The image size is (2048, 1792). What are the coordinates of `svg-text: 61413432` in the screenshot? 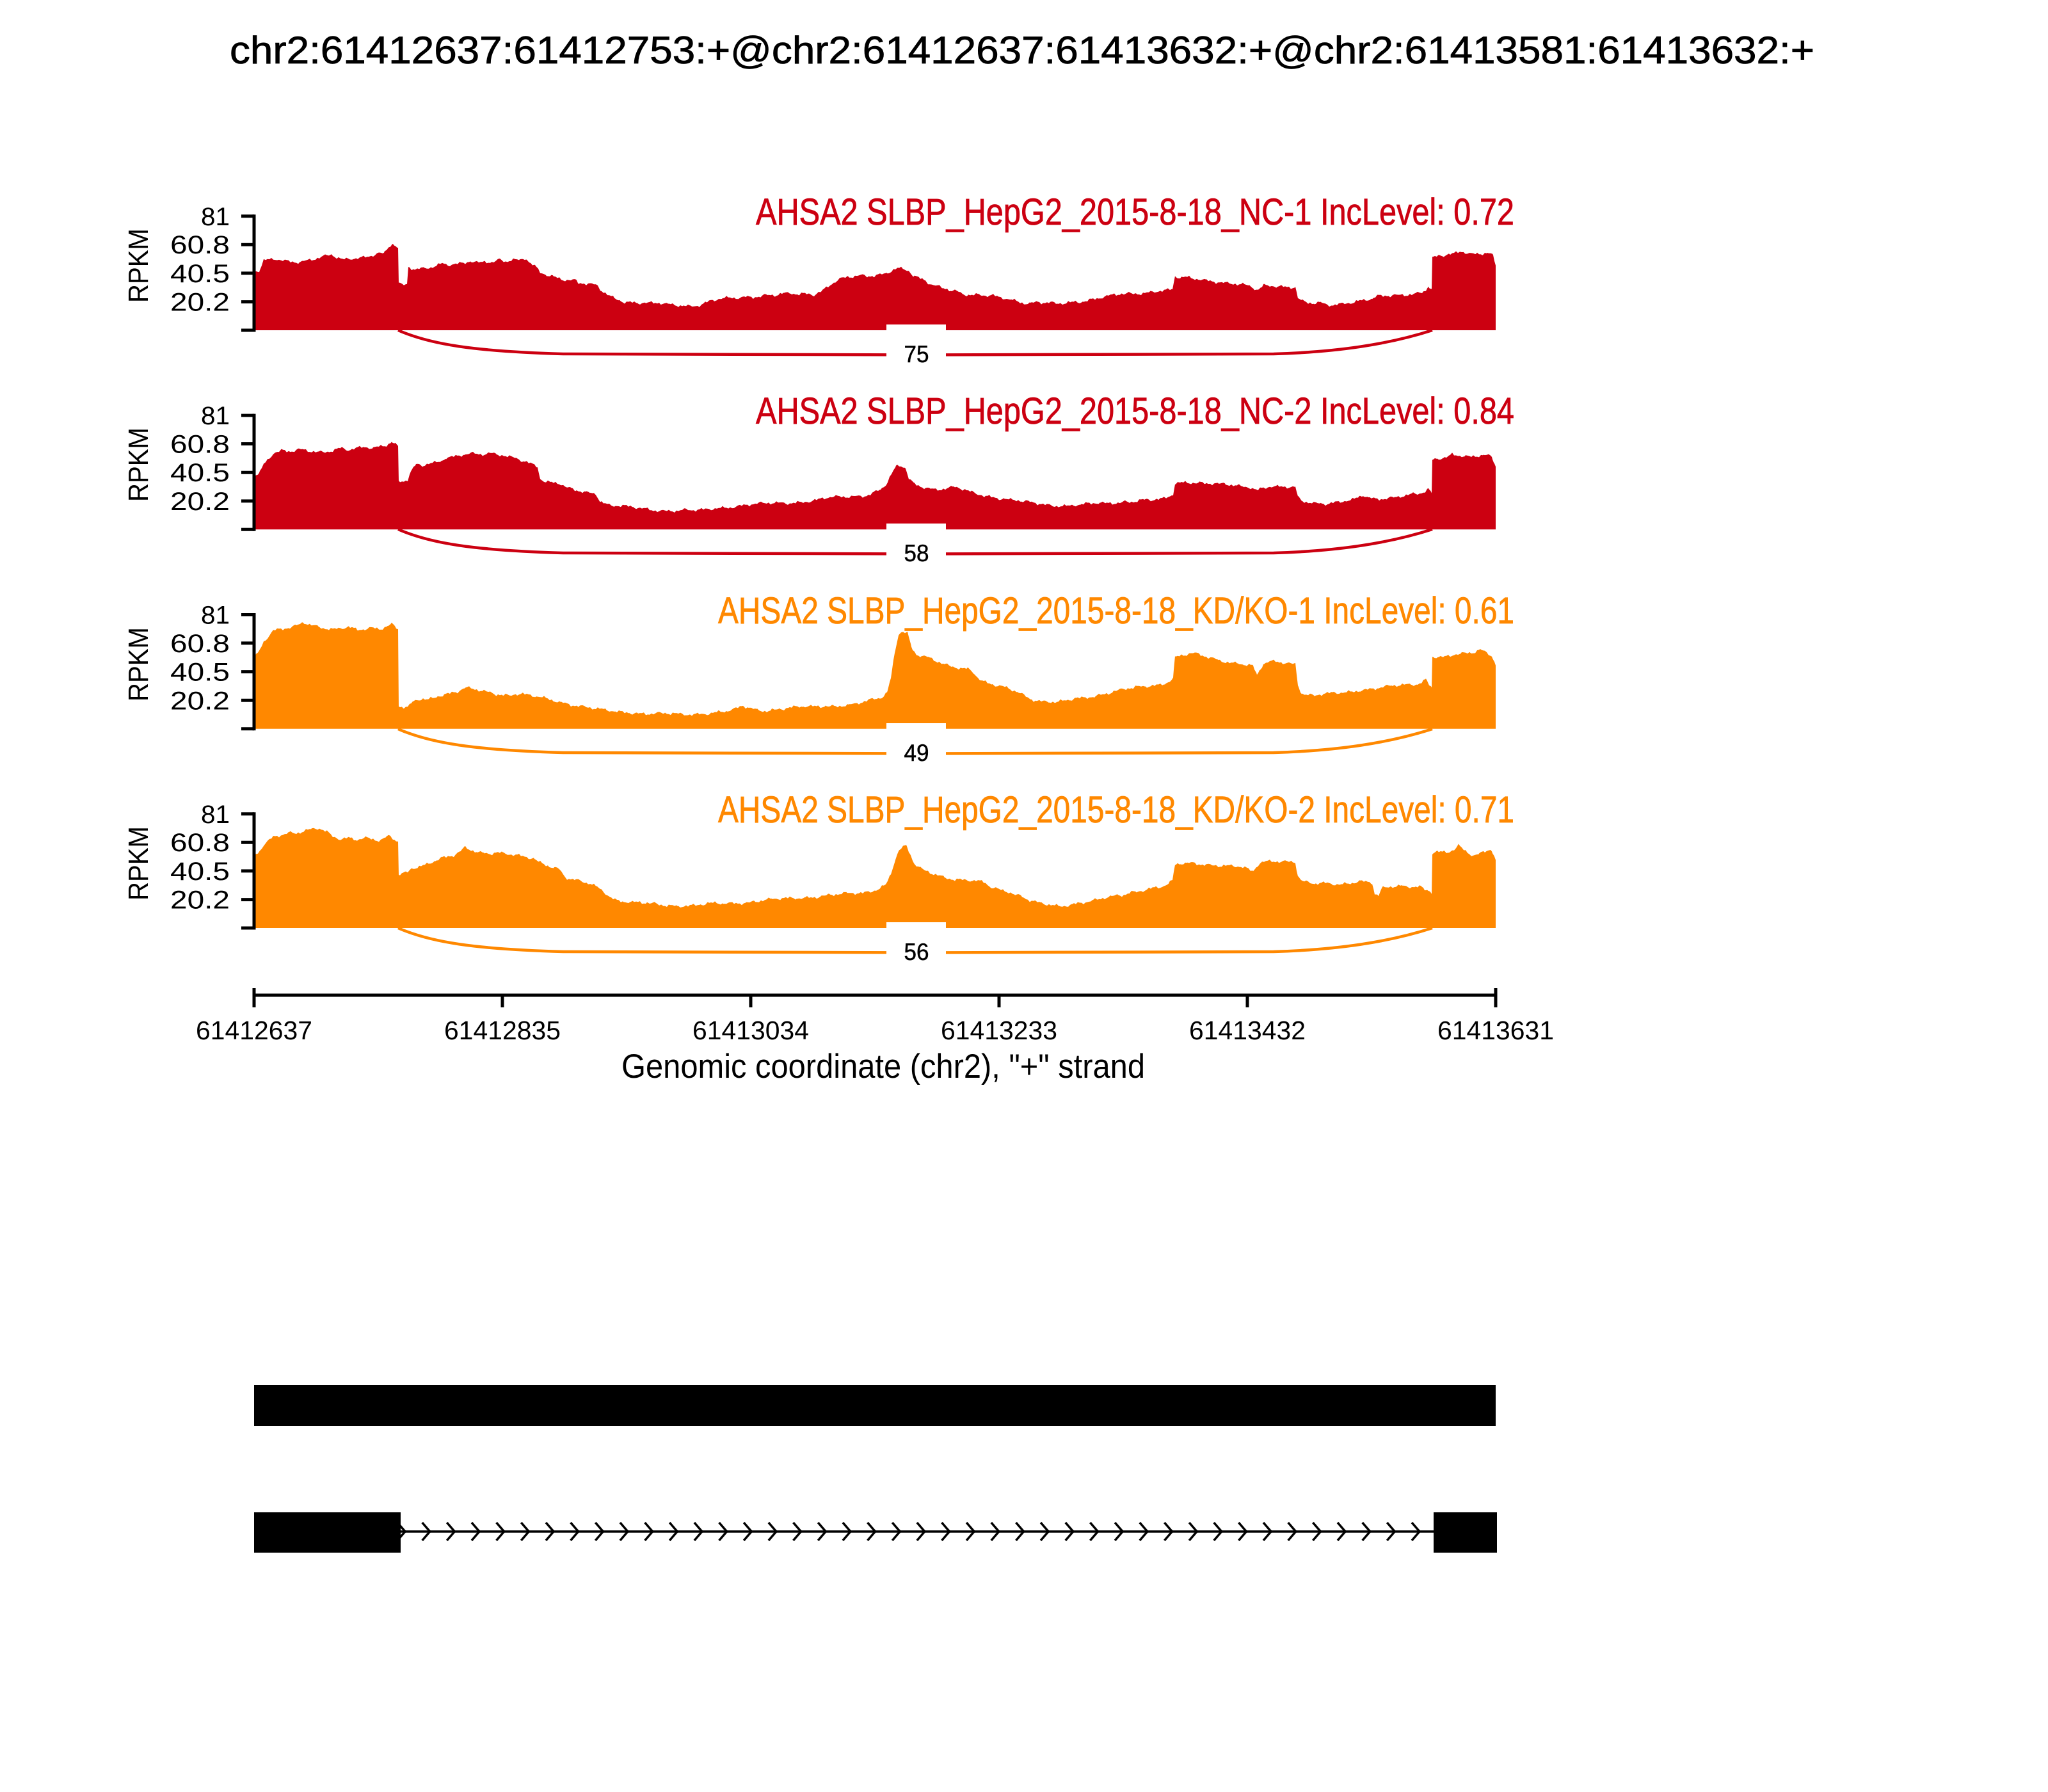 It's located at (1247, 1030).